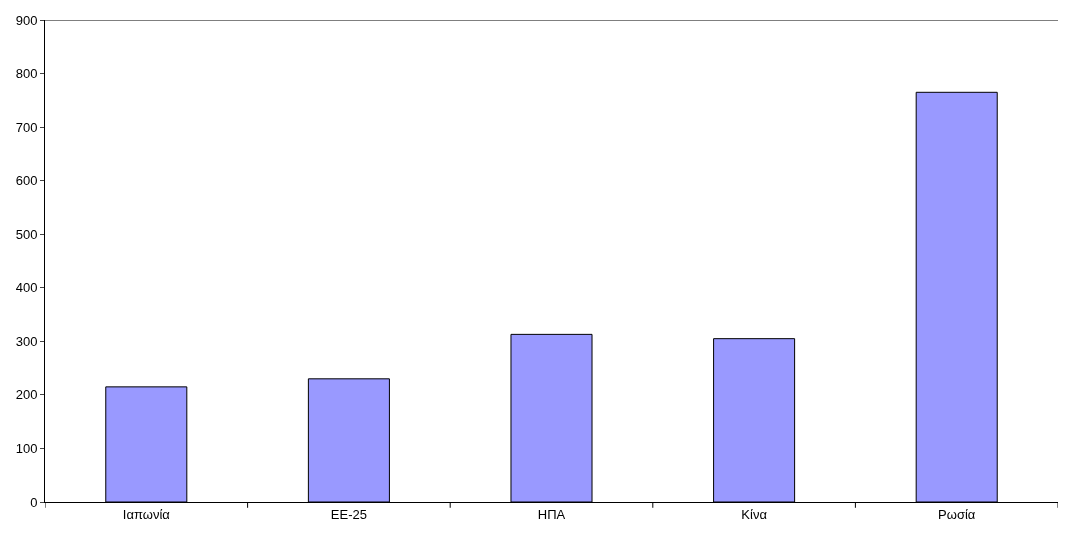 This screenshot has height=542, width=1068. I want to click on x-tick-label: Ιαπωνία, so click(146, 514).